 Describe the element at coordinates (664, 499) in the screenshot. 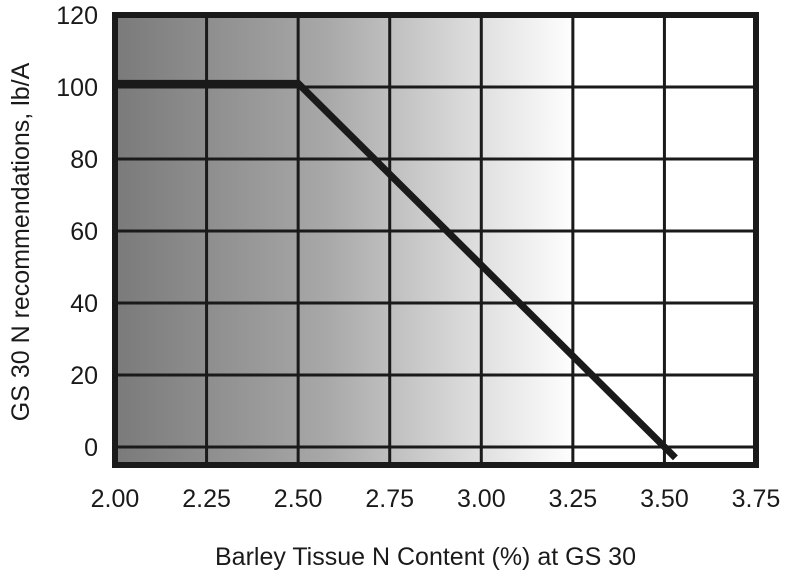

I see `x-tick-label: 3.50` at that location.